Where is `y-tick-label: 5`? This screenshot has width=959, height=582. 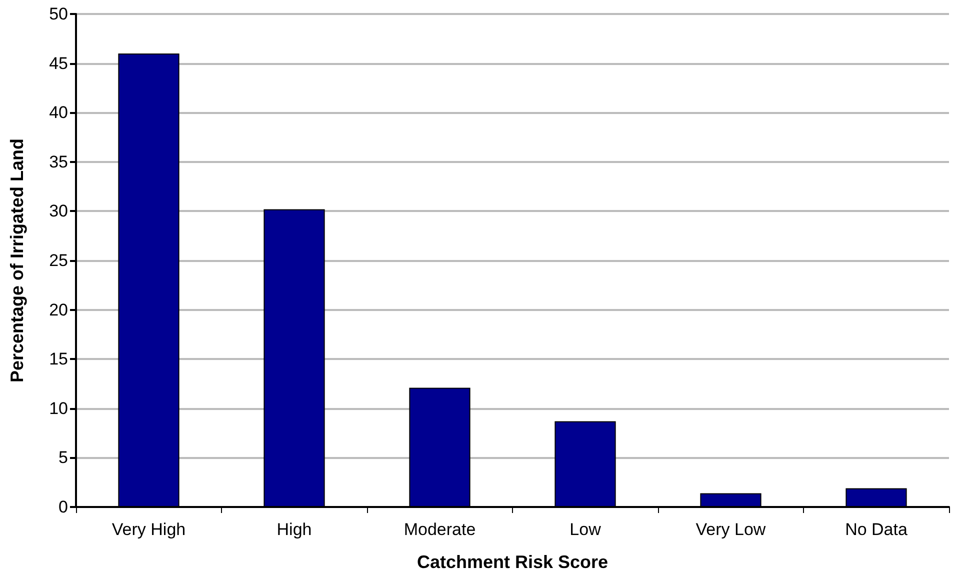
y-tick-label: 5 is located at coordinates (63, 458).